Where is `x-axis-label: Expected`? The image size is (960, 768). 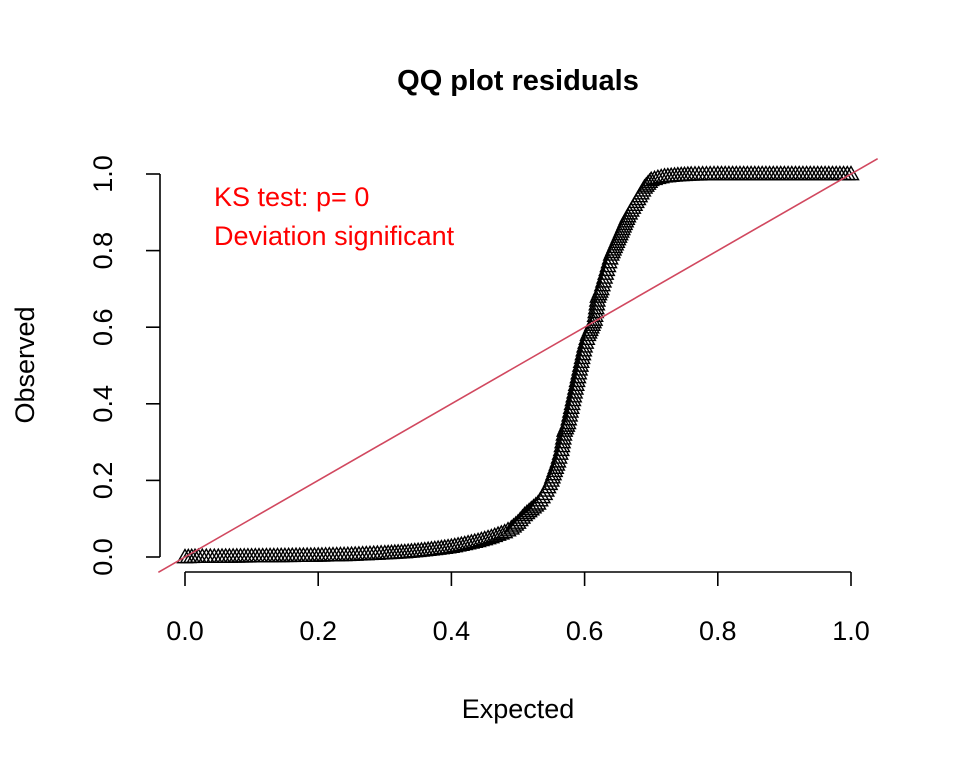 x-axis-label: Expected is located at coordinates (518, 709).